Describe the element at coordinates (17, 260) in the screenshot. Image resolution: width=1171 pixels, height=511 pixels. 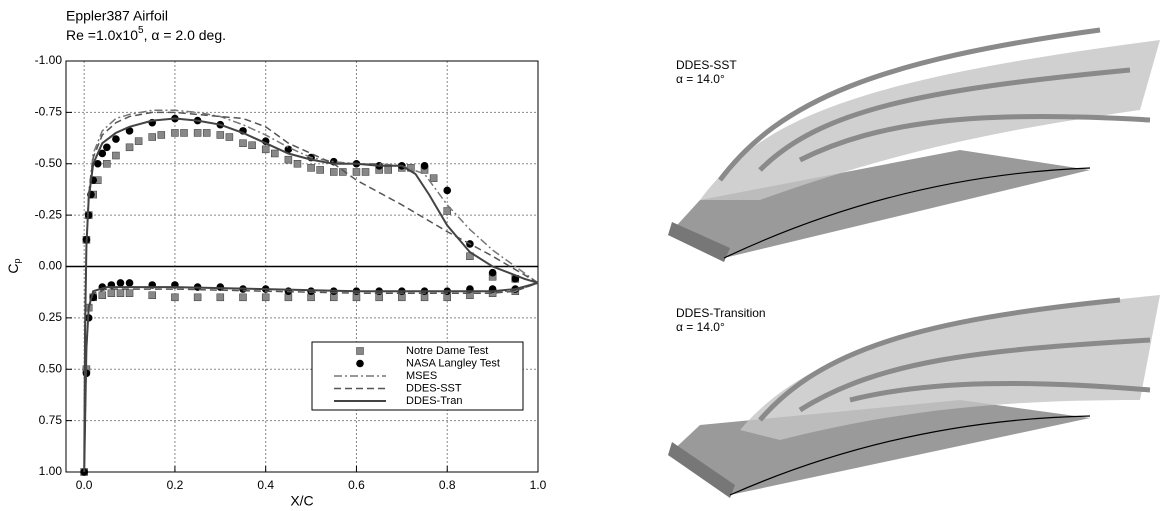
I see `y-label-sub: p` at that location.